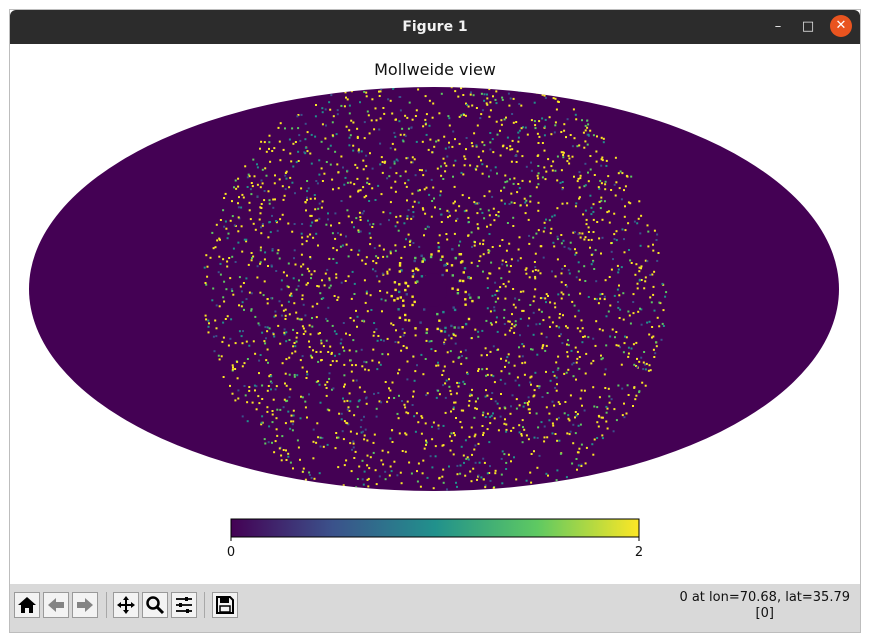 This screenshot has height=637, width=870. I want to click on back-button, so click(56, 605).